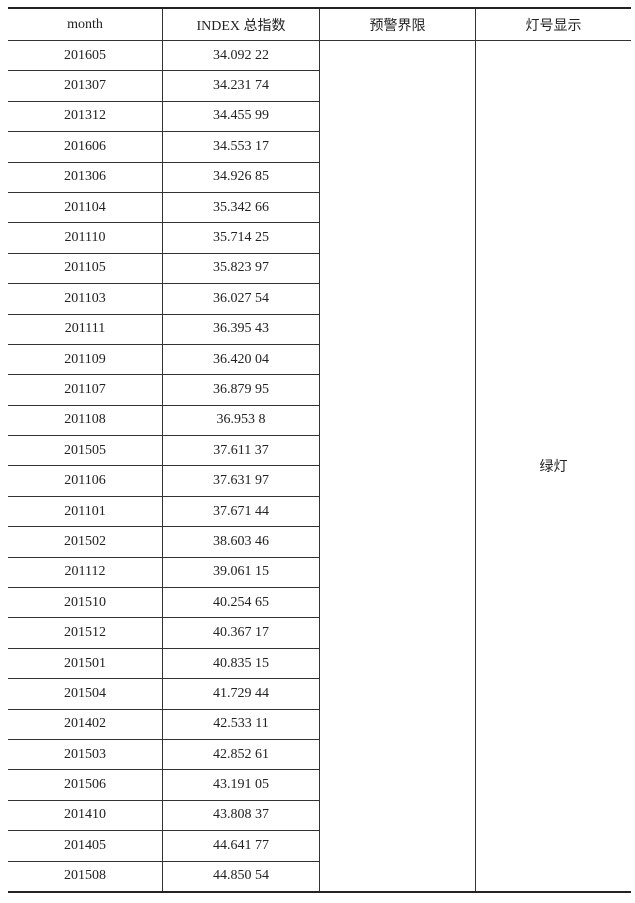 The width and height of the screenshot is (635, 903). I want to click on header-month: month, so click(85, 24).